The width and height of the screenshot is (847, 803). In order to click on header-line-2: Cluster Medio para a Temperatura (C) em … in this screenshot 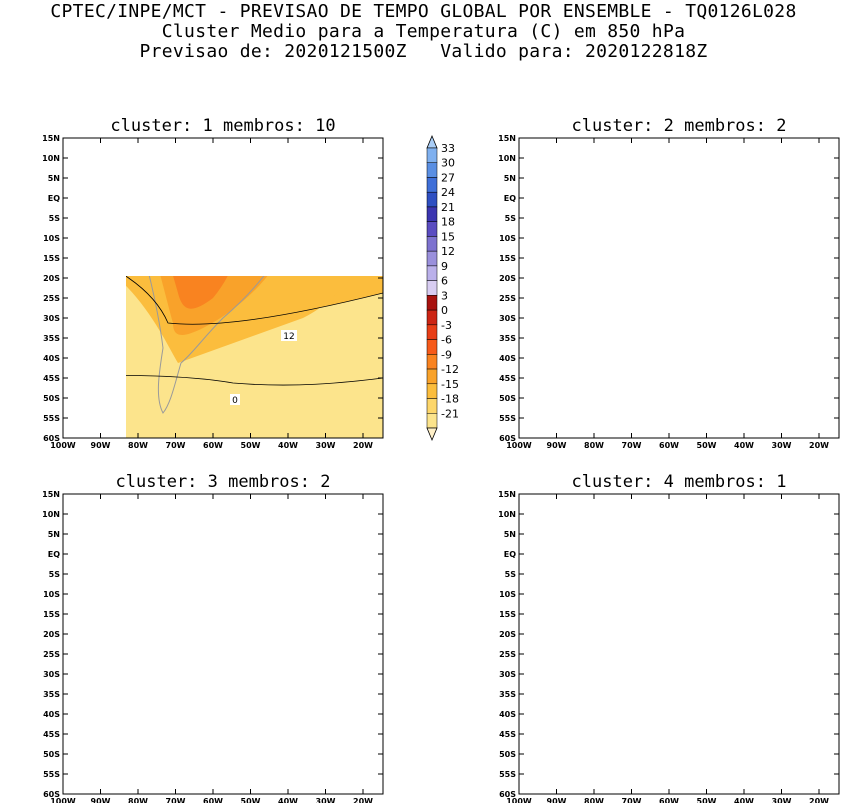, I will do `click(423, 31)`.